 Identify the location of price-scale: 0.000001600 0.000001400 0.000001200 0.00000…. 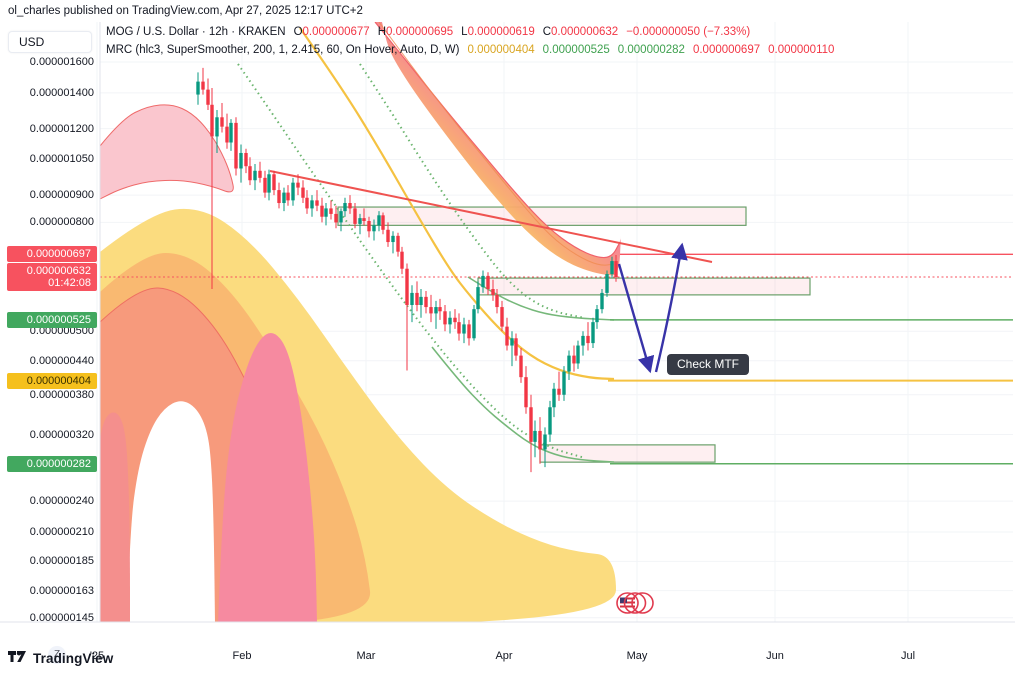
(50, 323).